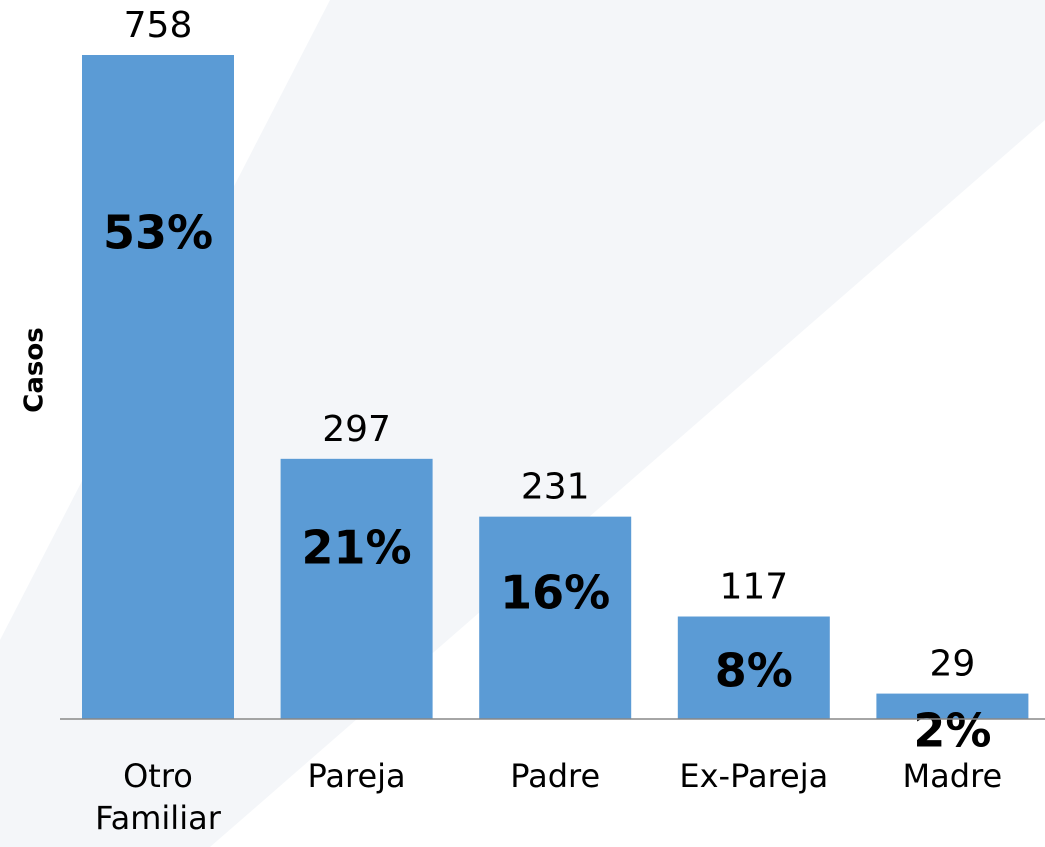  I want to click on x-tick-label: Ex-Pareja, so click(754, 776).